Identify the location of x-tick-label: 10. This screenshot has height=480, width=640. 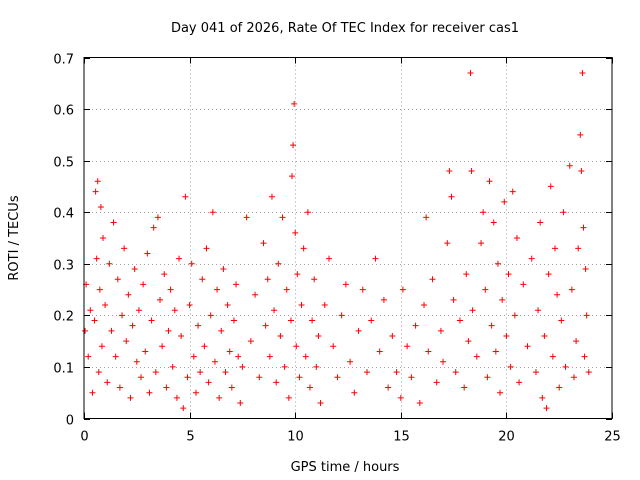
(295, 437).